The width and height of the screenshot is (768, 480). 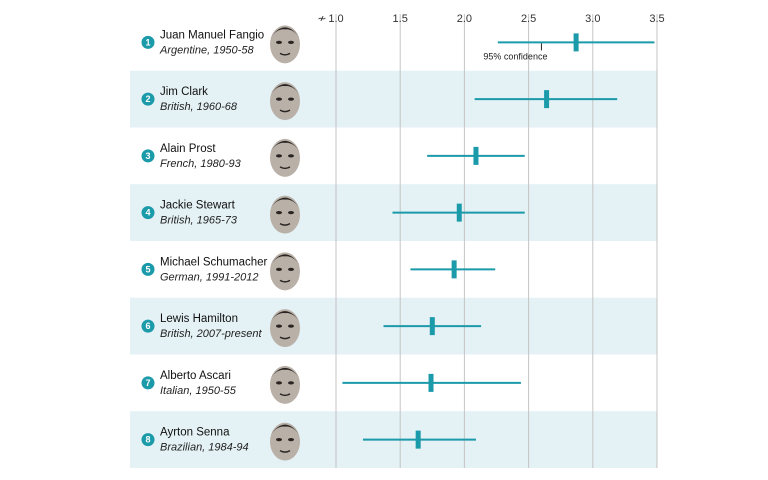 What do you see at coordinates (656, 19) in the screenshot?
I see `x-tick-label: 3.5` at bounding box center [656, 19].